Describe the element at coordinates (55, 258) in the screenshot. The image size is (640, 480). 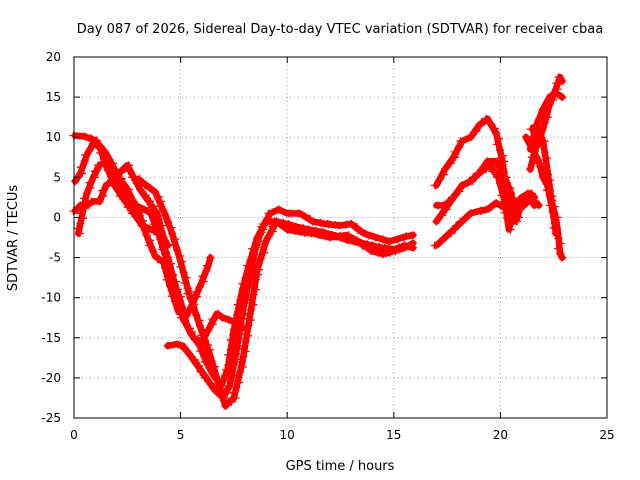
I see `y-tick-label: -5` at that location.